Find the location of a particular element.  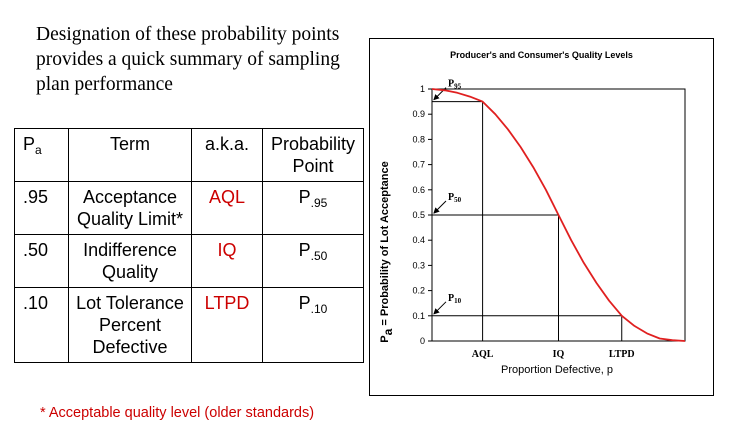

y-axis-title: Pa = Probability of Lot Acceptance is located at coordinates (387, 252).